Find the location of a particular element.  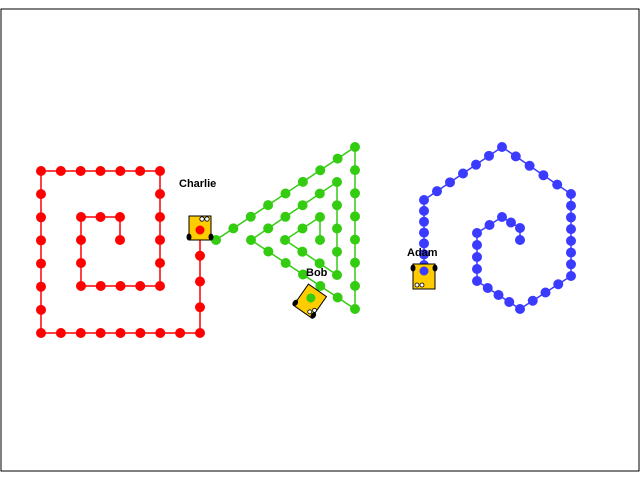

adam-label: Adam is located at coordinates (422, 253).